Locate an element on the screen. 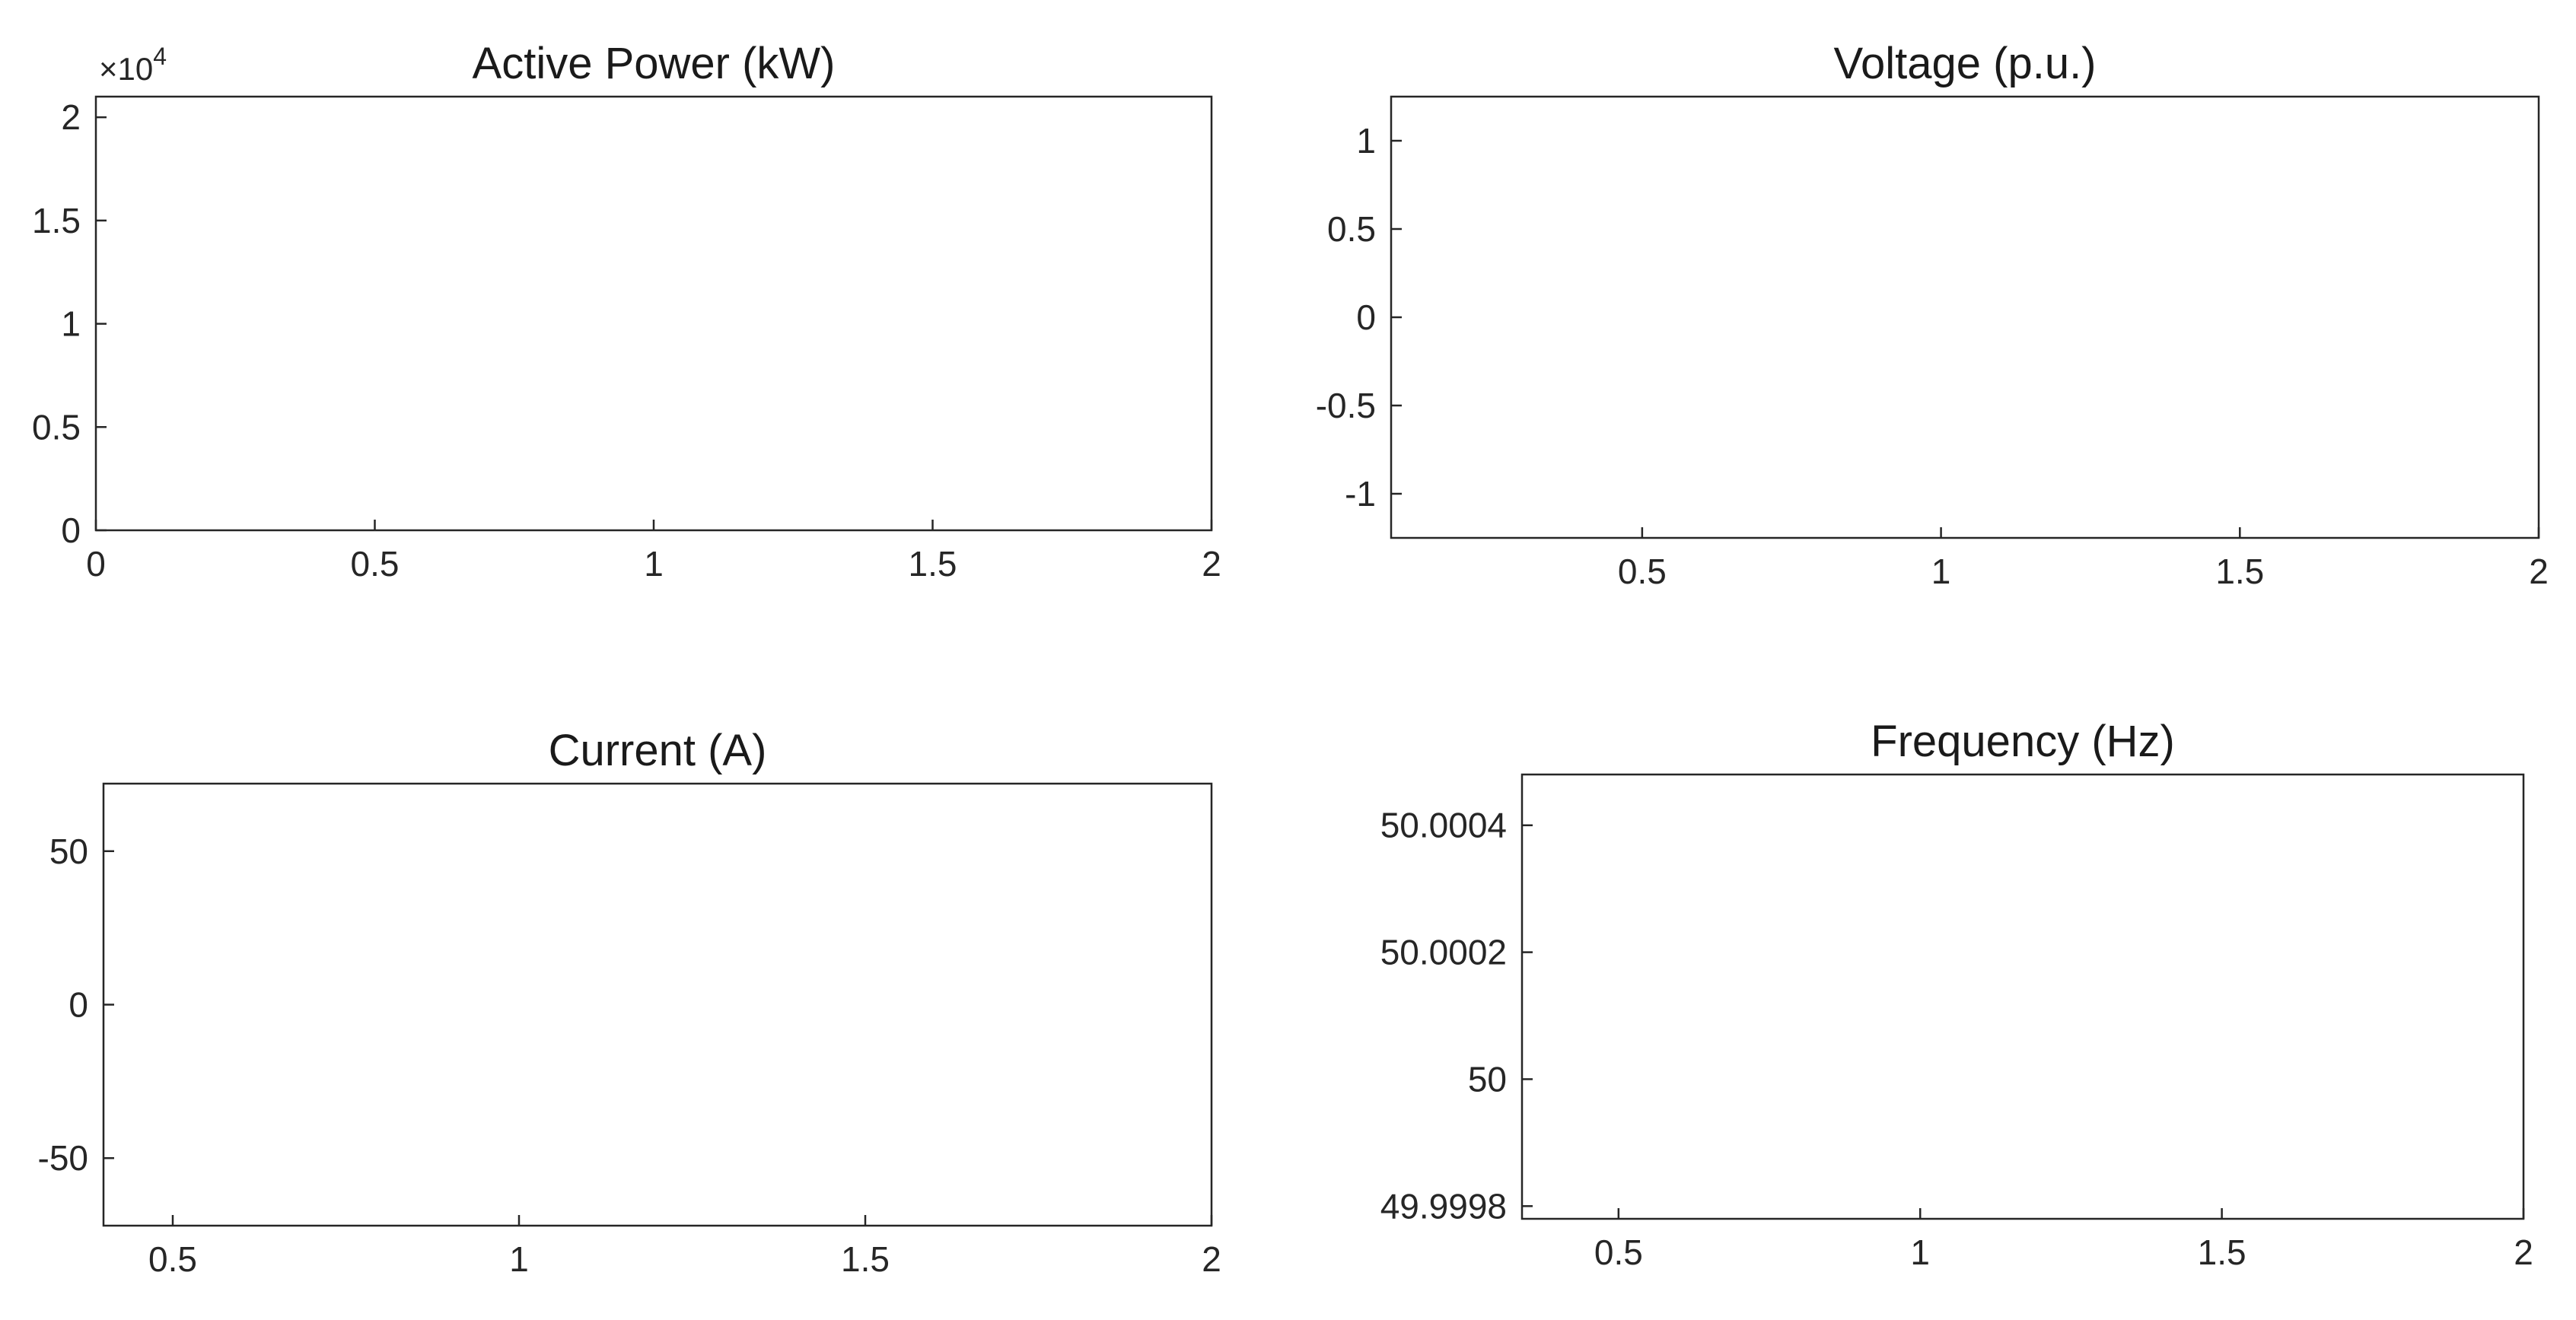 The height and width of the screenshot is (1320, 2576). voltage-x-tick-label: 1.5 is located at coordinates (2239, 571).